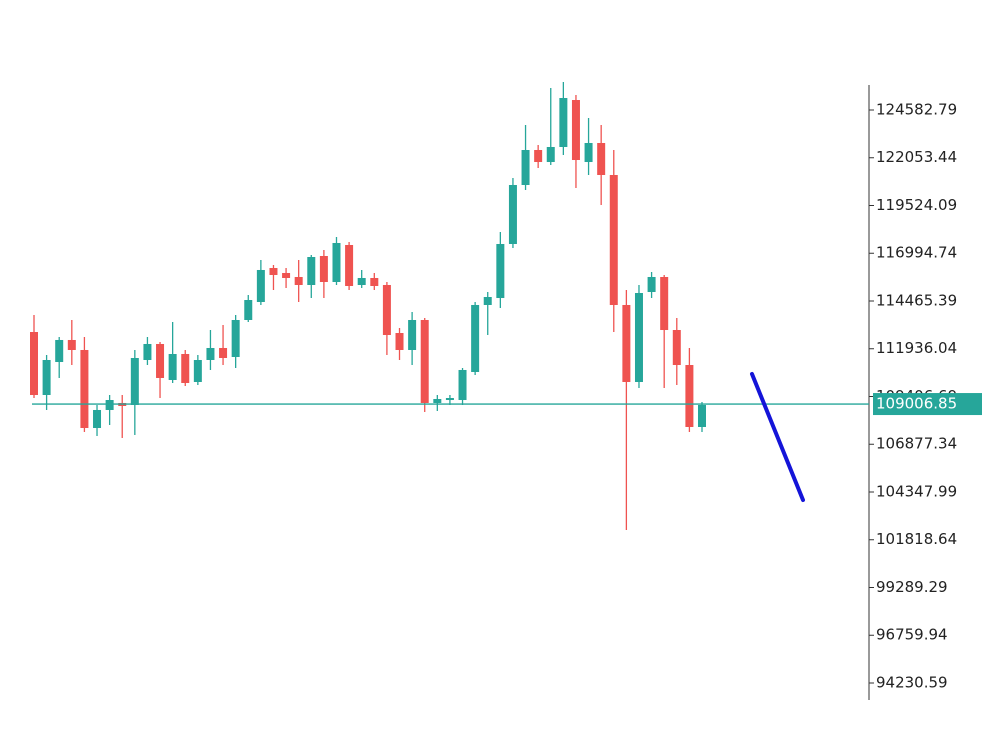 The image size is (1000, 743). What do you see at coordinates (777, 437) in the screenshot?
I see `trend-line` at bounding box center [777, 437].